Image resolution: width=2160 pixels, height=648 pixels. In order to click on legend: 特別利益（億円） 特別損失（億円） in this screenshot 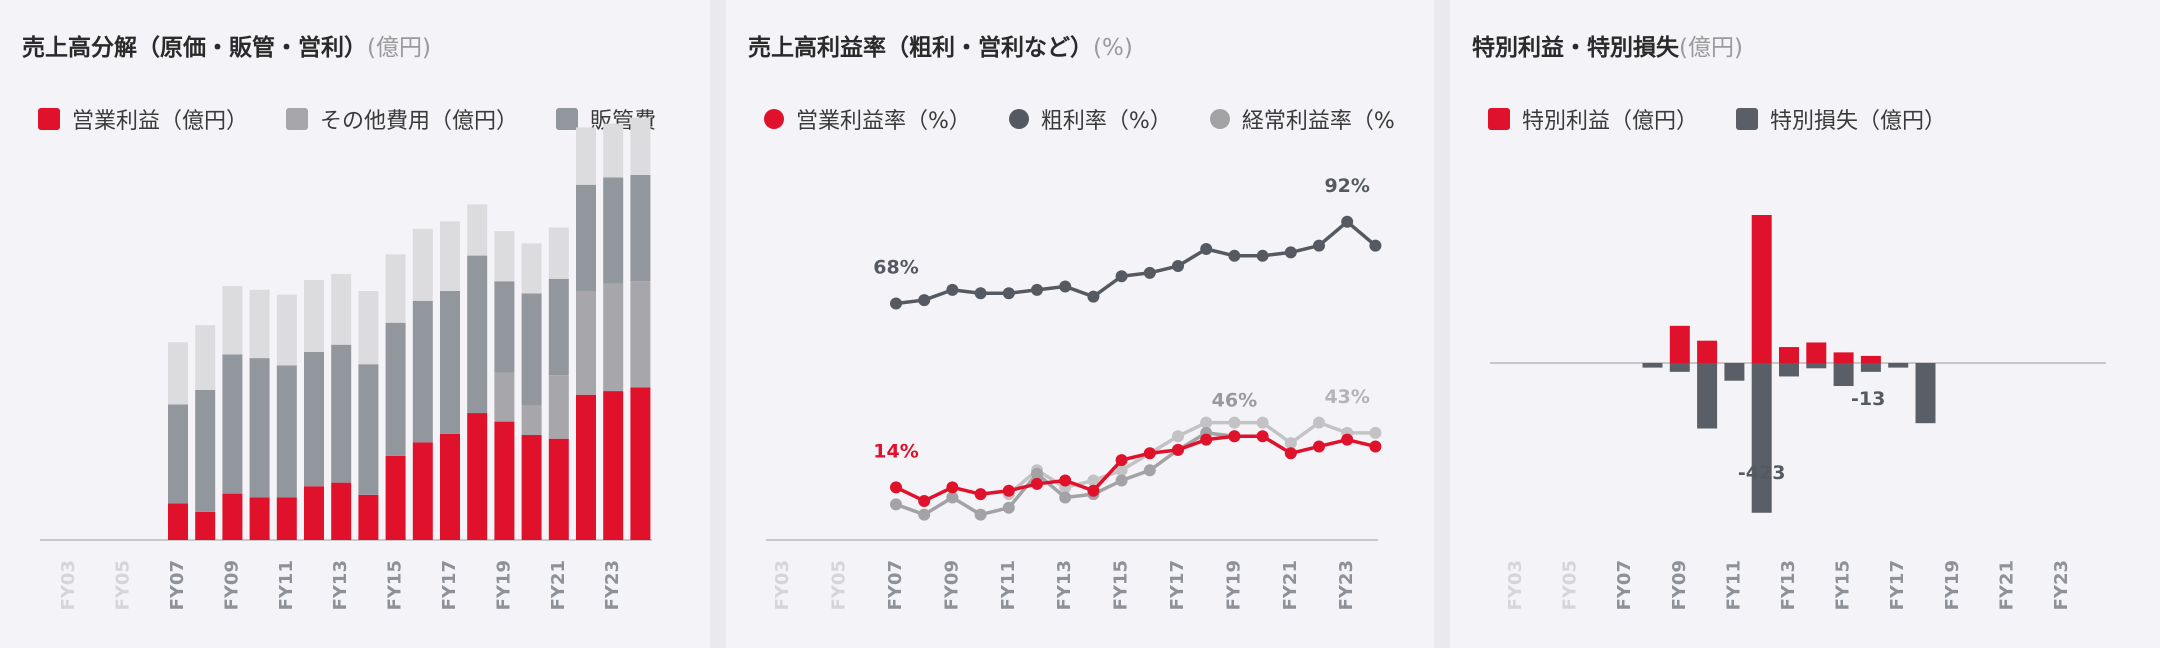, I will do `click(1717, 119)`.